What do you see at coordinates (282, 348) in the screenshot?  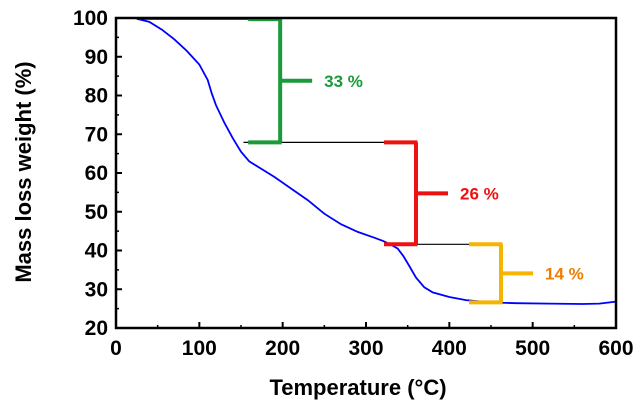 I see `x-tick-label: 200` at bounding box center [282, 348].